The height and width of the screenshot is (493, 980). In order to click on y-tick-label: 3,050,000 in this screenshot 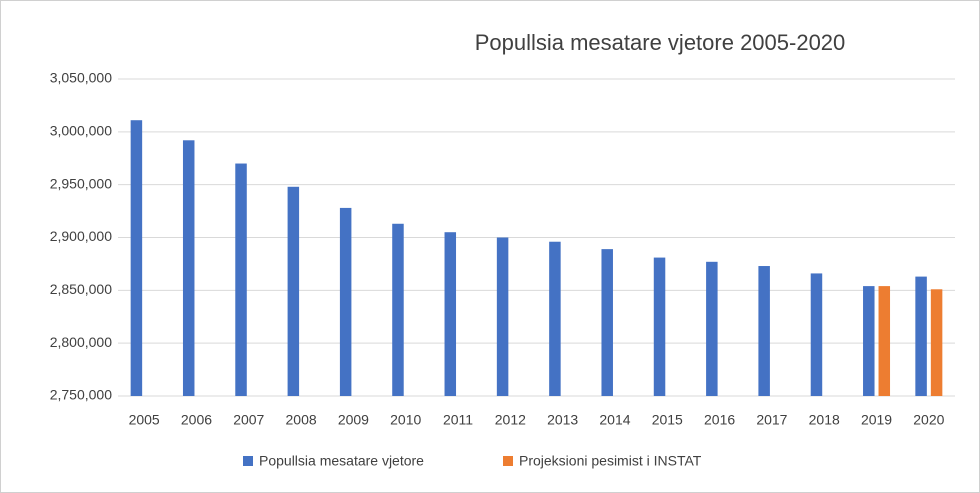, I will do `click(81, 78)`.